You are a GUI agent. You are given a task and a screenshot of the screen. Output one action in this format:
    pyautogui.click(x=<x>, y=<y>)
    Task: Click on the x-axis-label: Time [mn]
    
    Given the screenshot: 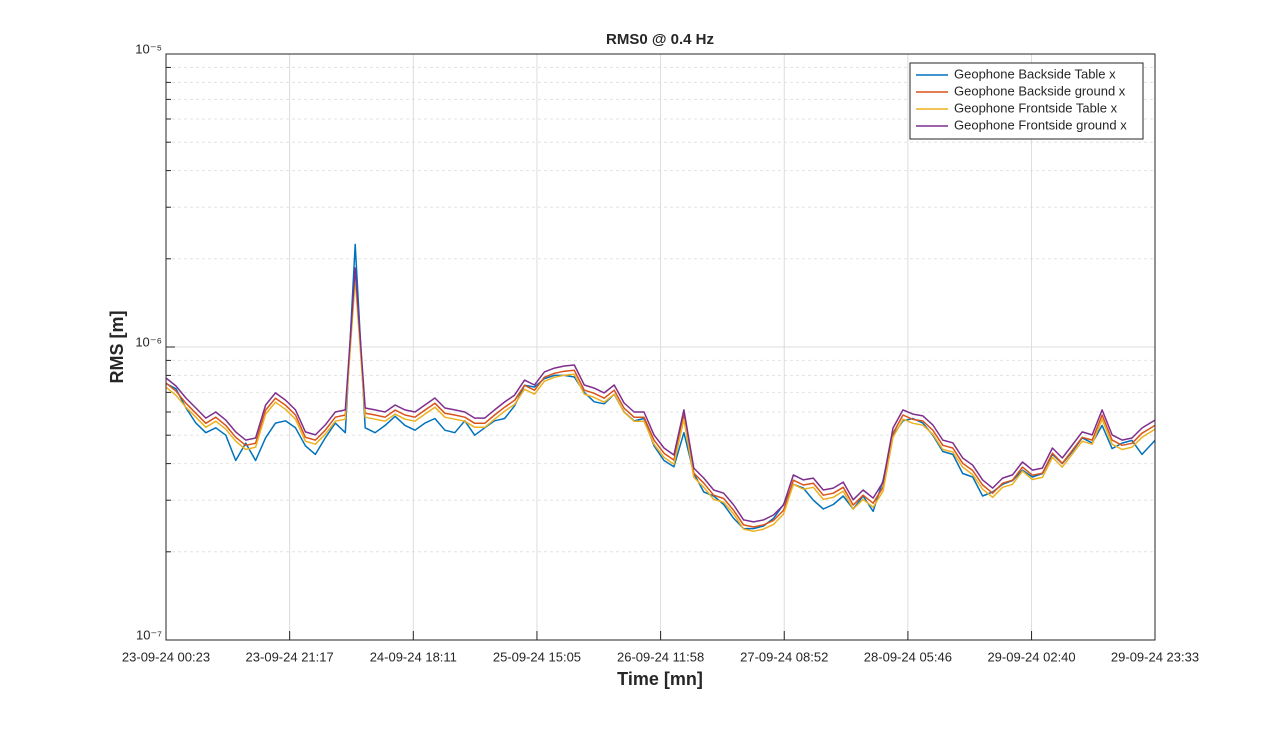 What is the action you would take?
    pyautogui.click(x=660, y=679)
    